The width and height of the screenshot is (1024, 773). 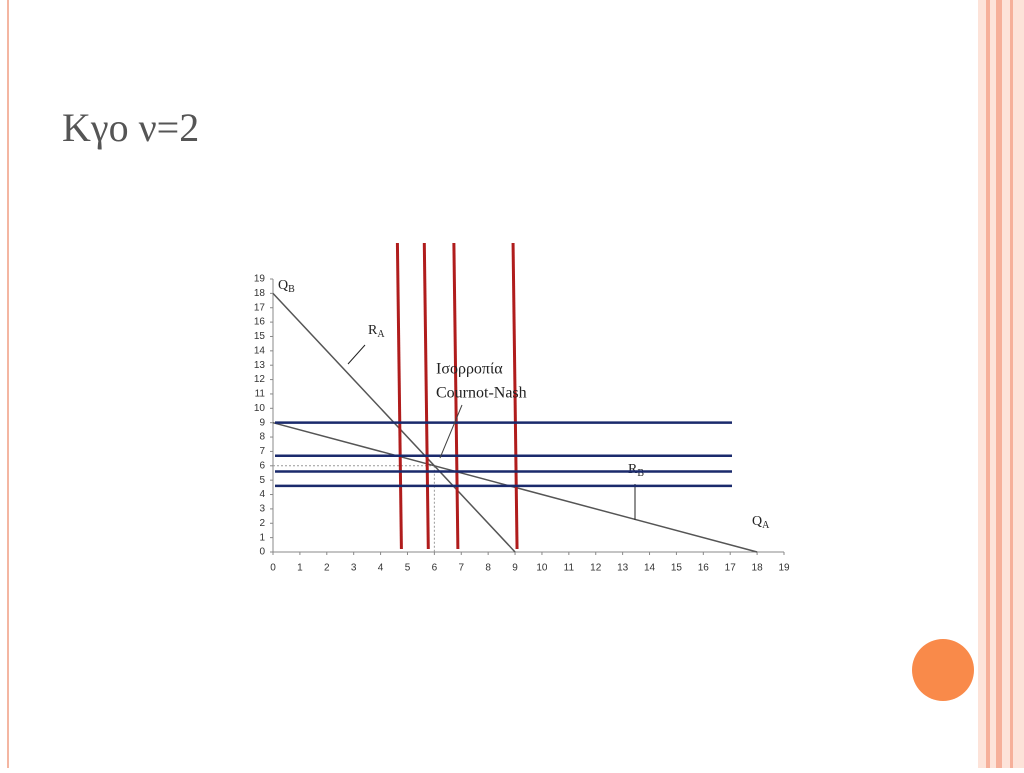 I want to click on x-tick-label: 2, so click(x=327, y=568).